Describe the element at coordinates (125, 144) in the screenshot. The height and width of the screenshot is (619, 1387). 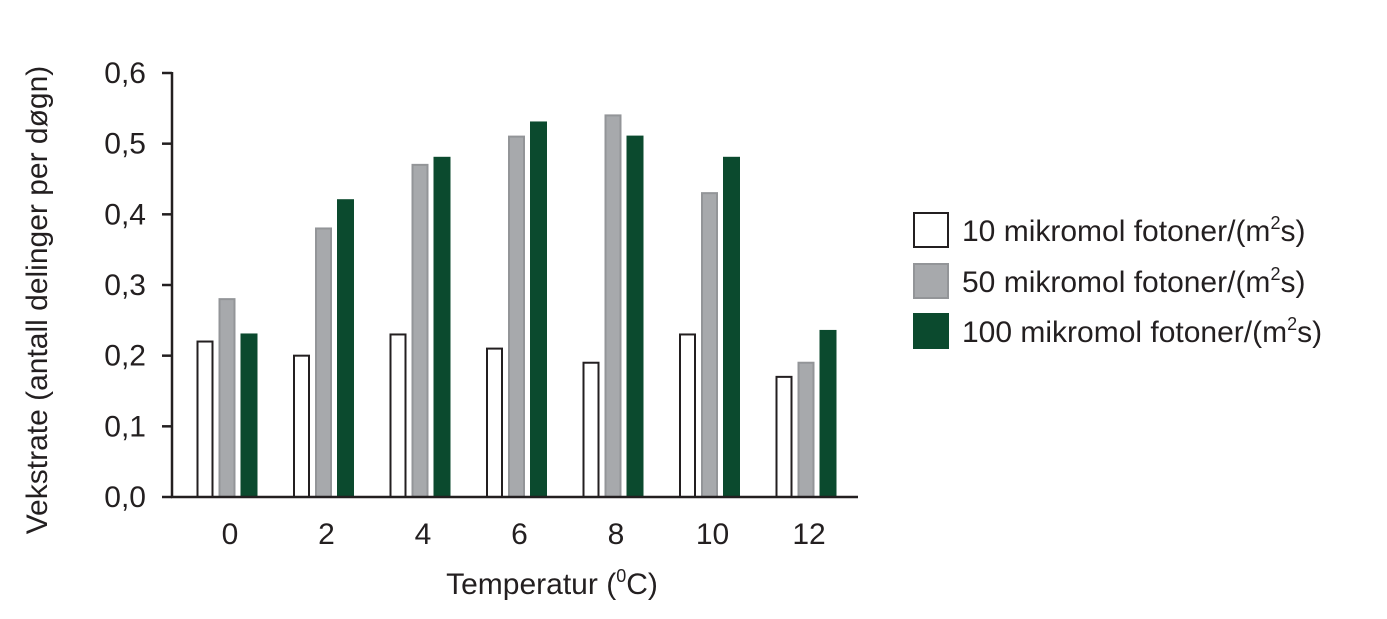
I see `y-tick-label: 0,5` at that location.